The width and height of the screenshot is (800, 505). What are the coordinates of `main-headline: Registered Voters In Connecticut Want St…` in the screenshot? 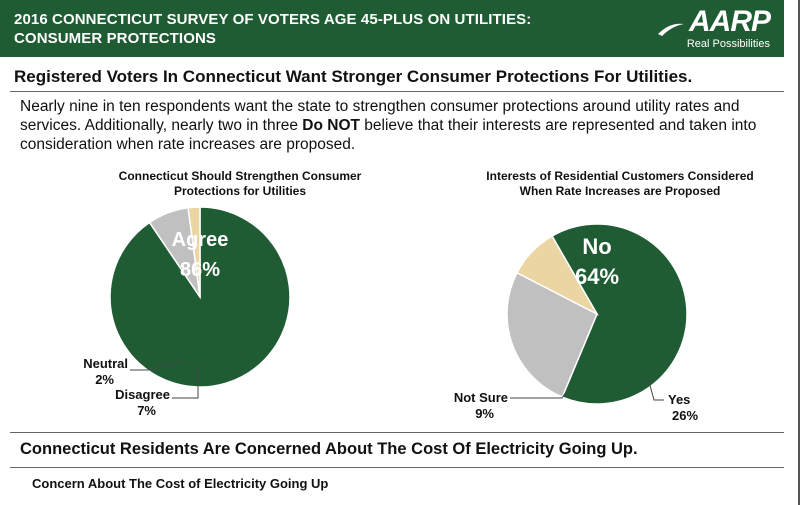 It's located at (353, 76).